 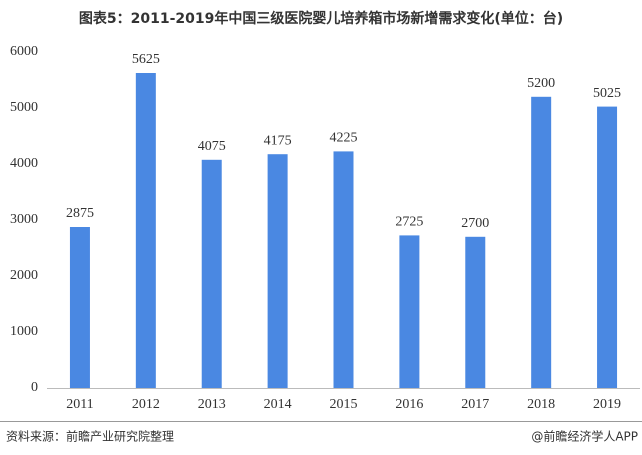 I want to click on x-tick-label: 2014, so click(x=278, y=404).